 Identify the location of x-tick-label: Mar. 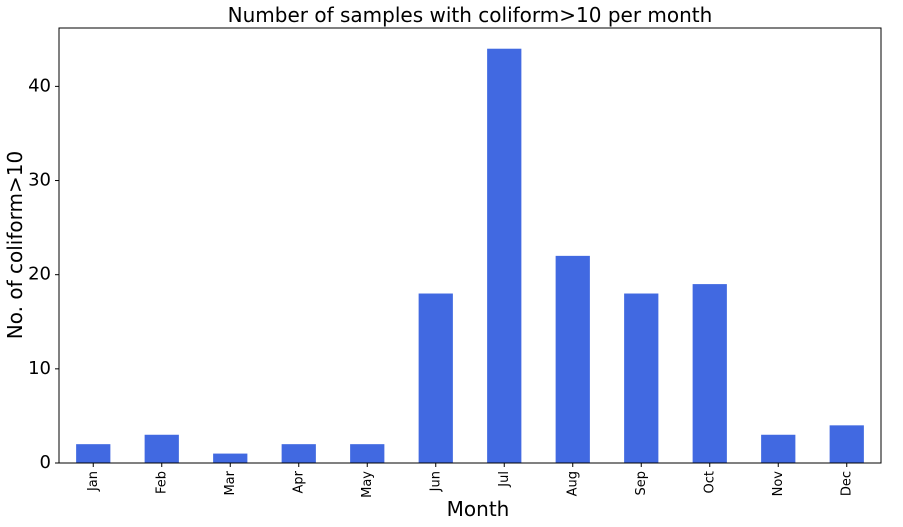
(230, 482).